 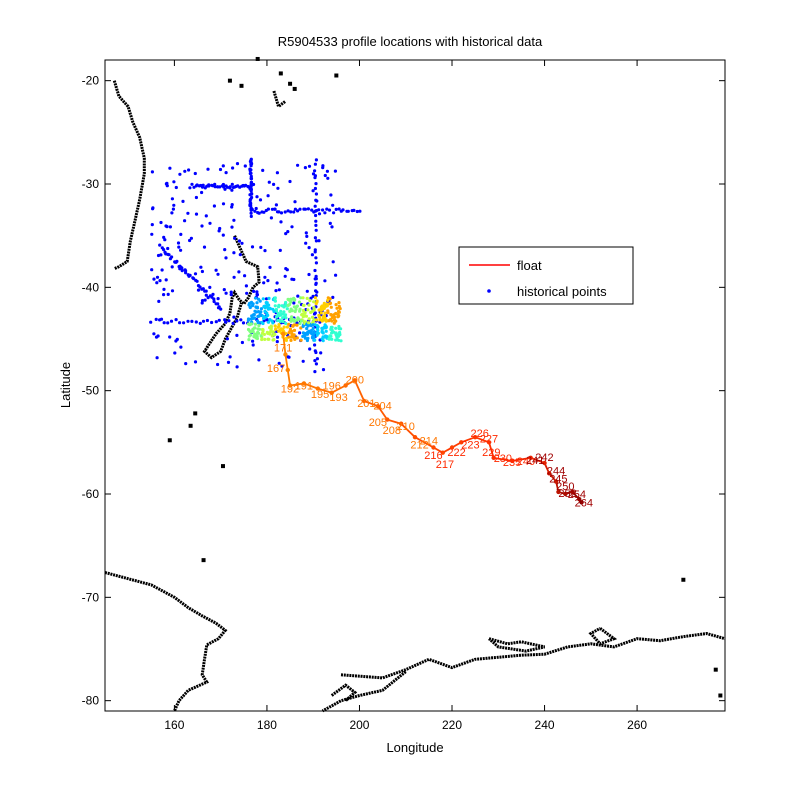 What do you see at coordinates (456, 453) in the screenshot?
I see `float-profile-label: 222` at bounding box center [456, 453].